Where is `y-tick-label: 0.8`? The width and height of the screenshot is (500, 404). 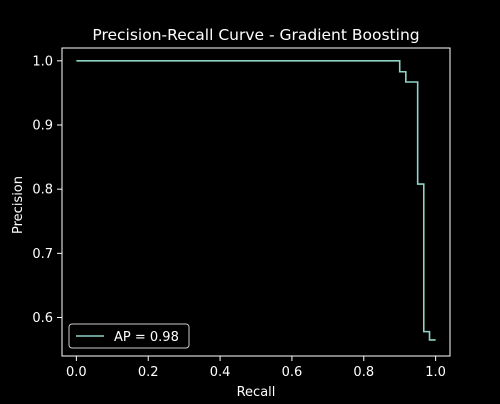 y-tick-label: 0.8 is located at coordinates (42, 190).